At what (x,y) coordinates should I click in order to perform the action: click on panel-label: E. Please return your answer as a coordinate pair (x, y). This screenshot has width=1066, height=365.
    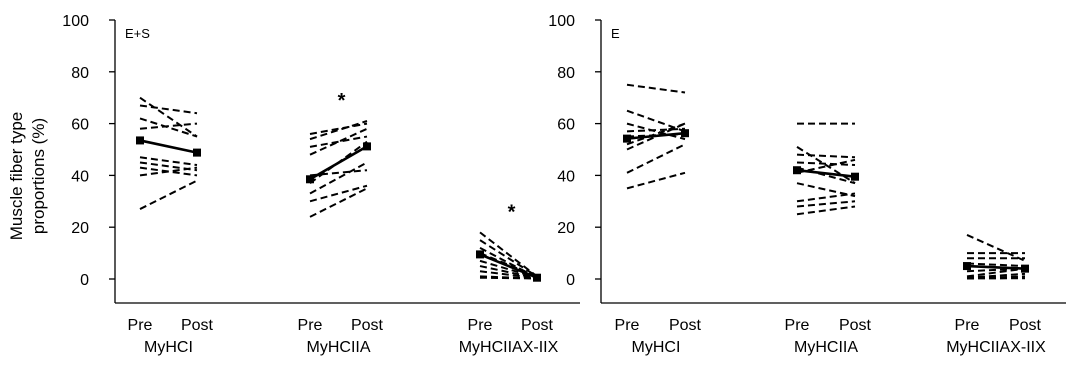
    Looking at the image, I should click on (615, 33).